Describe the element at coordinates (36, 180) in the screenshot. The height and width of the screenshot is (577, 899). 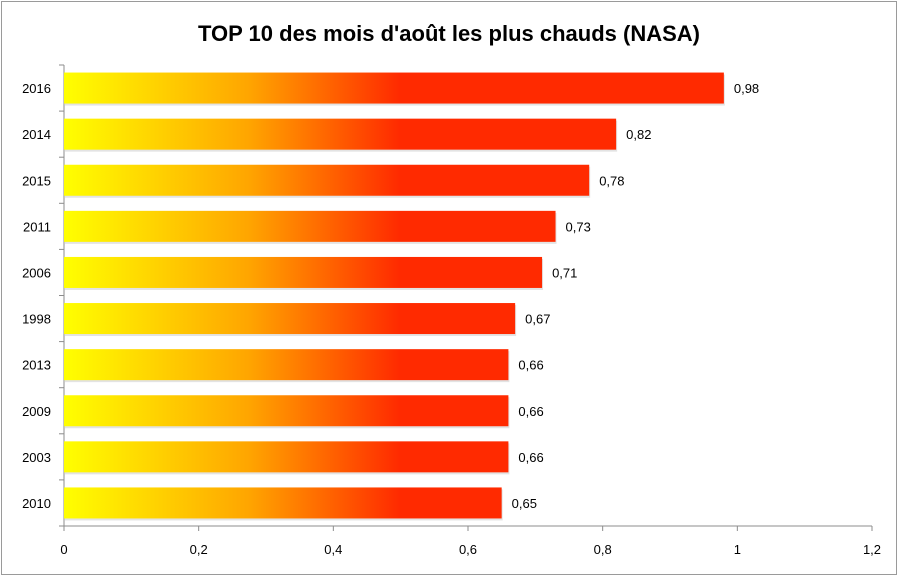
I see `y-tick-label: 2015` at that location.